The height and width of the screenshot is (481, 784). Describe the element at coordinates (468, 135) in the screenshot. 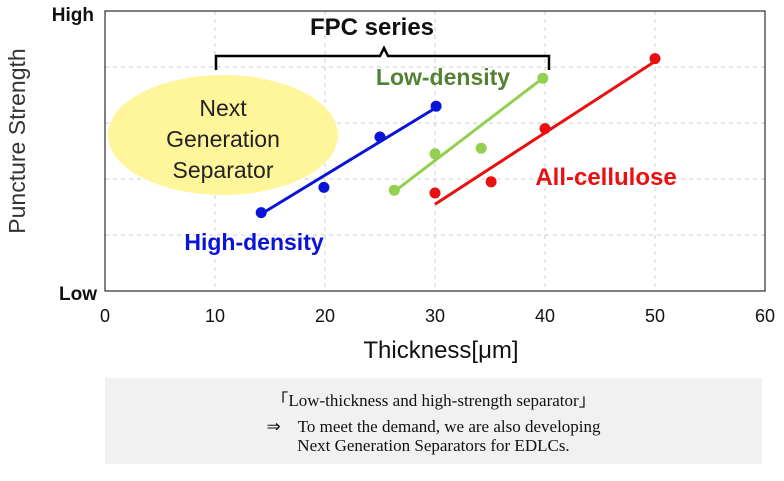

I see `trend-line-low-density` at that location.